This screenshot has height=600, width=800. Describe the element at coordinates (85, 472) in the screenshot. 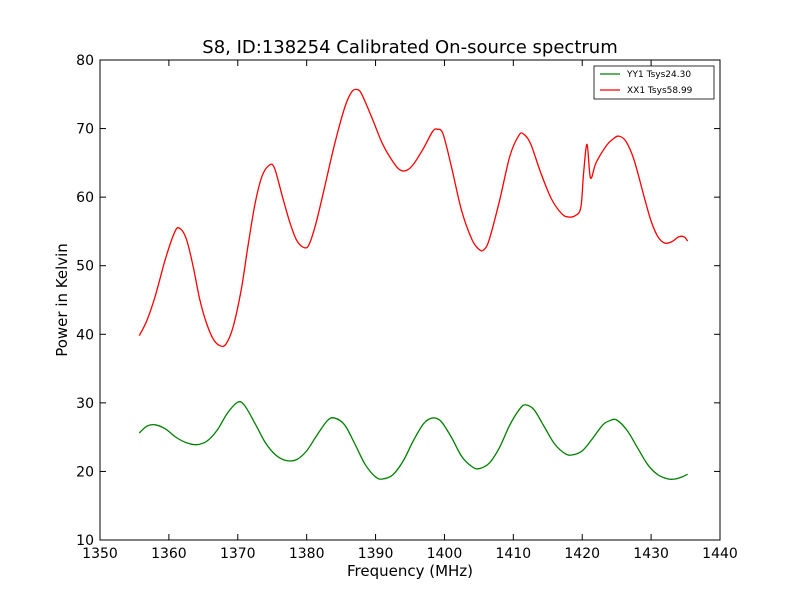

I see `y-tick-label: 20` at that location.